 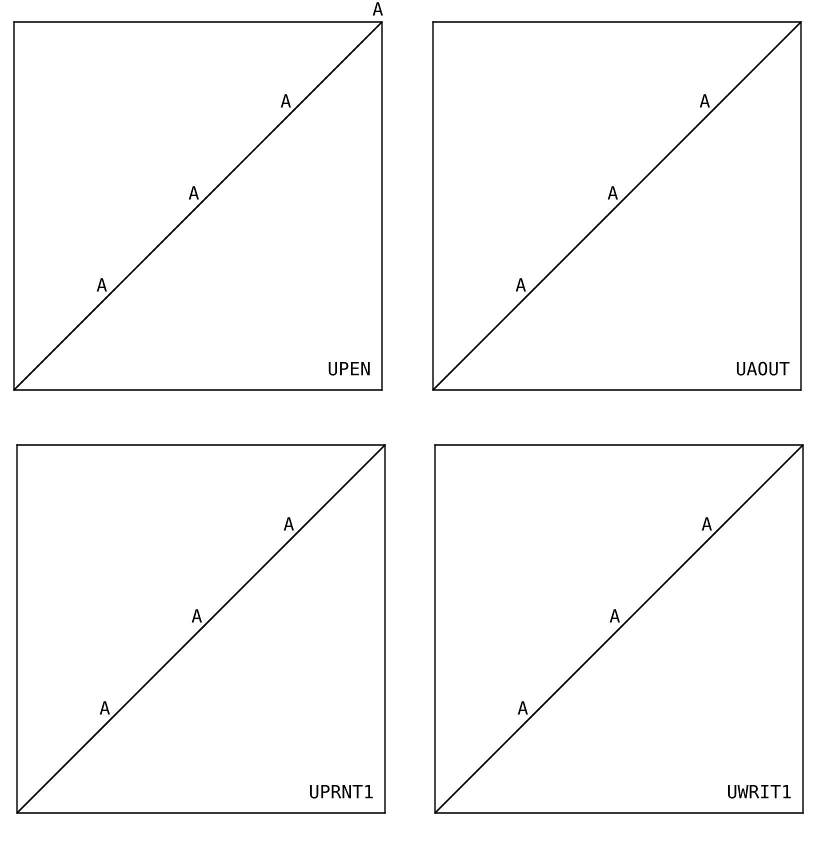 What do you see at coordinates (377, 9) in the screenshot?
I see `text: A` at bounding box center [377, 9].